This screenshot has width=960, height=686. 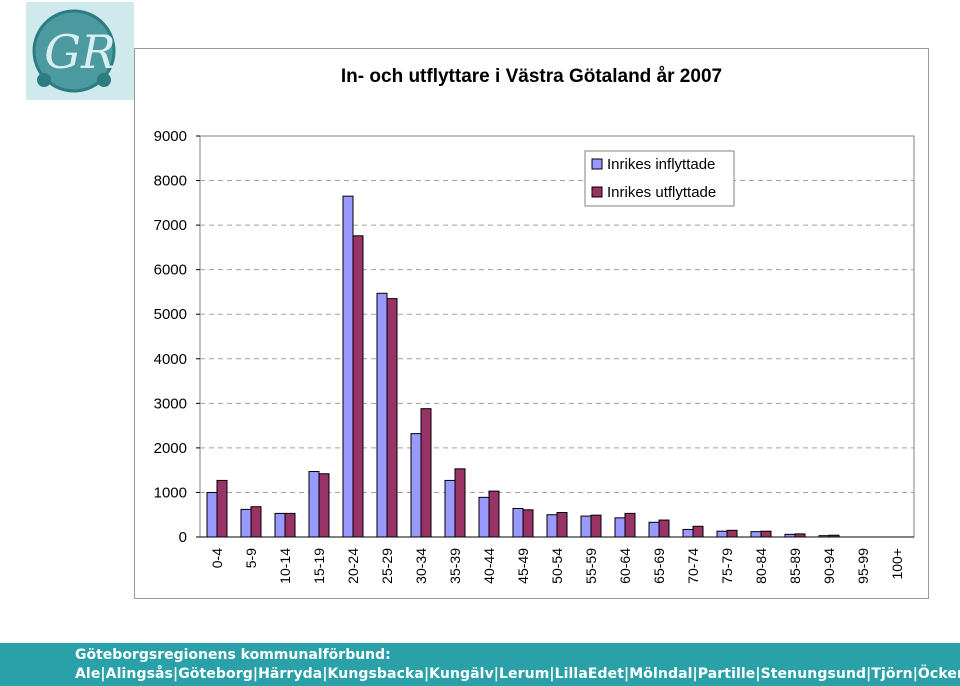 What do you see at coordinates (661, 192) in the screenshot?
I see `legend-label: Inrikes utflyttade` at bounding box center [661, 192].